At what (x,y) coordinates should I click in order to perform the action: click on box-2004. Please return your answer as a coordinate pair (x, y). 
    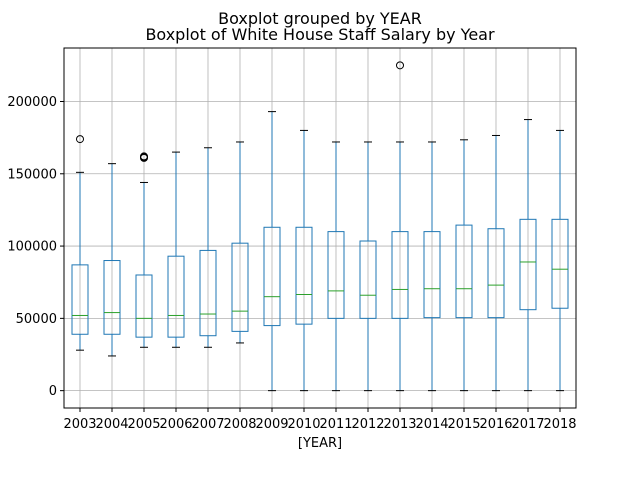
    Looking at the image, I should click on (112, 260).